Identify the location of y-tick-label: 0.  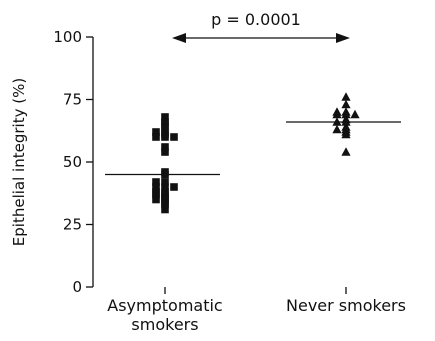
(77, 287).